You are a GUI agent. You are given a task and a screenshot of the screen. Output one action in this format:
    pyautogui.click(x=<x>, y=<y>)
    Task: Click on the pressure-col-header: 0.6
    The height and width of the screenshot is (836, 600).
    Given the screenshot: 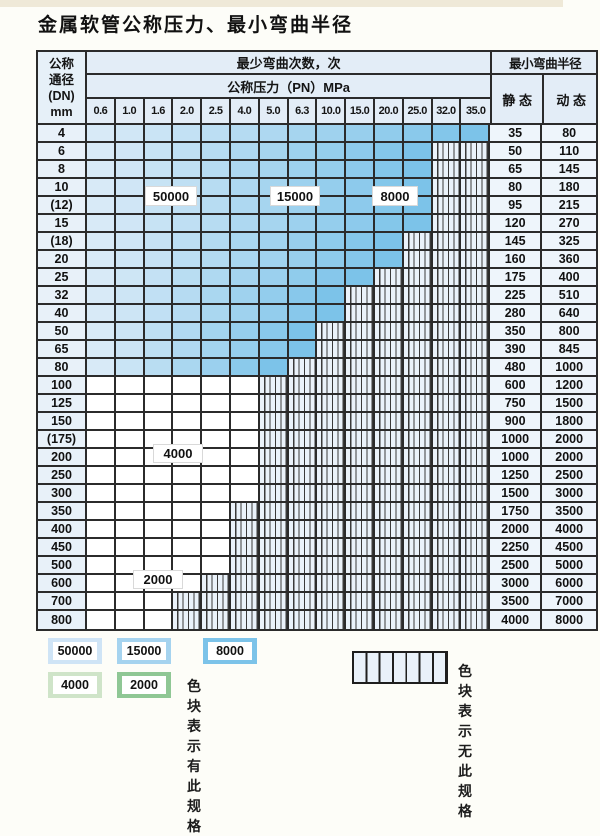 What is the action you would take?
    pyautogui.click(x=101, y=111)
    